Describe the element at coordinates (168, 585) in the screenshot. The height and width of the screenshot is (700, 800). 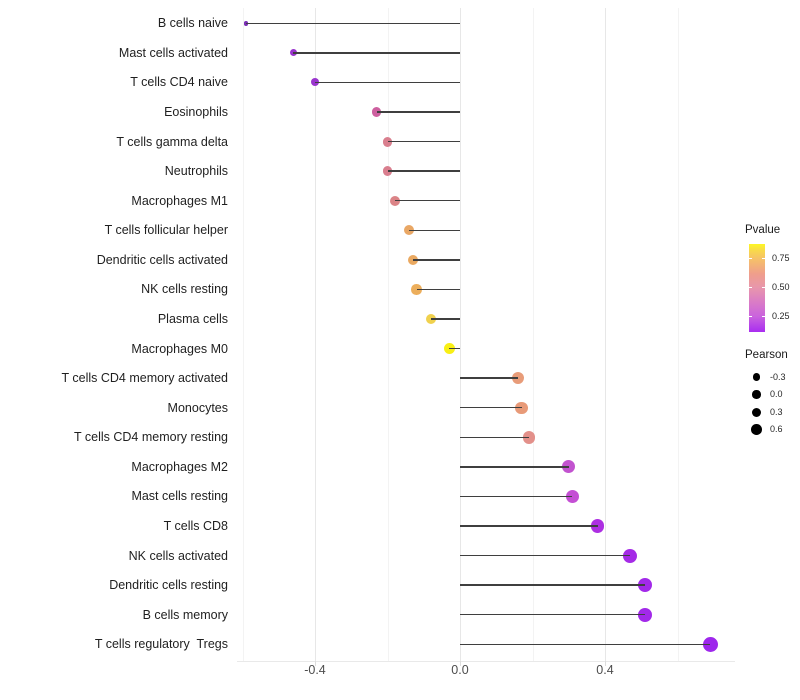
I see `y-axis-label: Dendritic cells resting` at that location.